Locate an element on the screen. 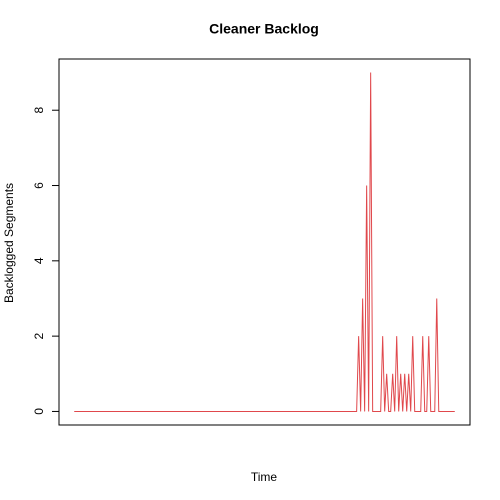 The image size is (500, 500). y-tick-label: 0 is located at coordinates (39, 411).